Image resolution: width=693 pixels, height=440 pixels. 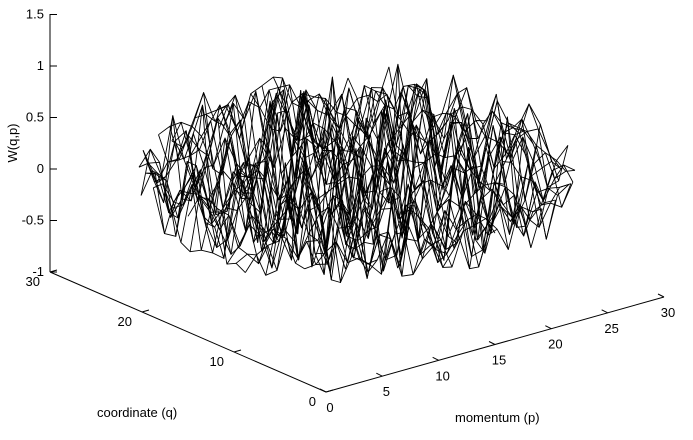 I want to click on p-tick-label: 15, so click(x=499, y=360).